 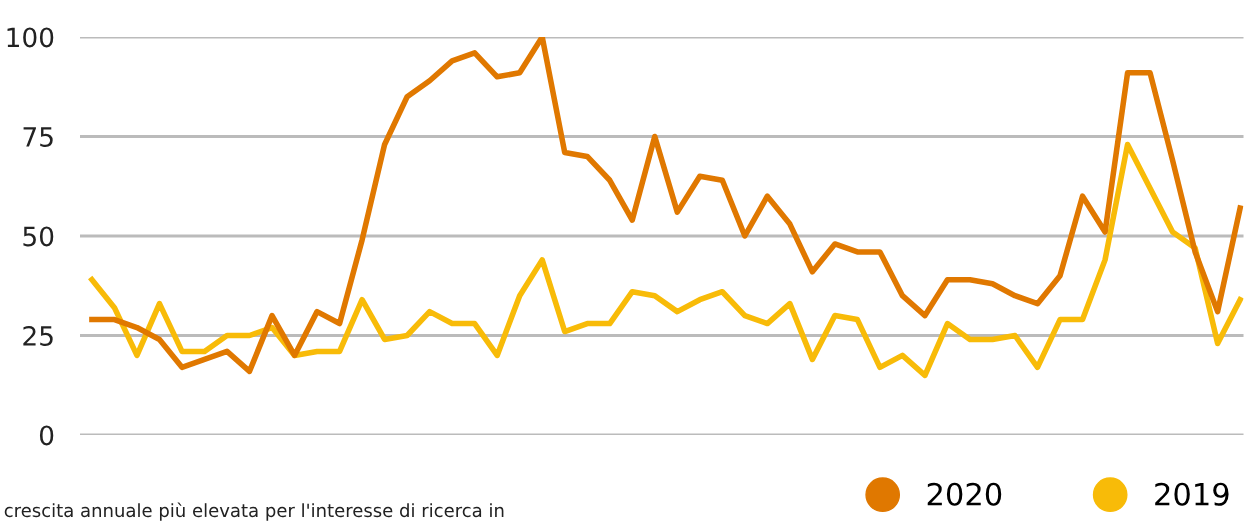 What do you see at coordinates (30, 37) in the screenshot?
I see `y-tick-label: 100` at bounding box center [30, 37].